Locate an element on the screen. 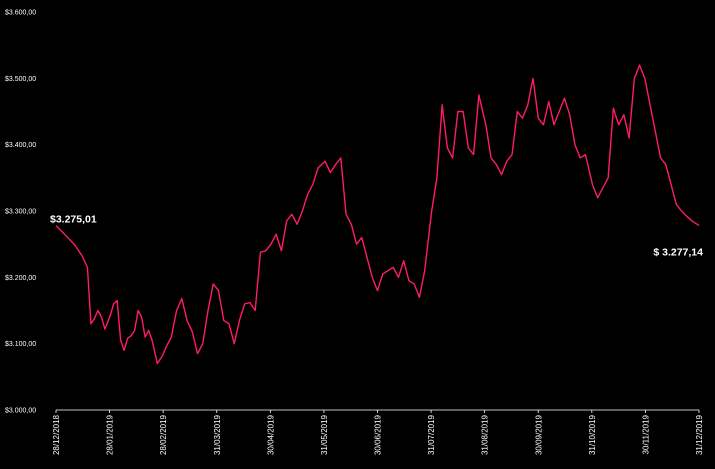 Image resolution: width=715 pixels, height=469 pixels. end-value-label: $ 3.277,14 is located at coordinates (678, 253).